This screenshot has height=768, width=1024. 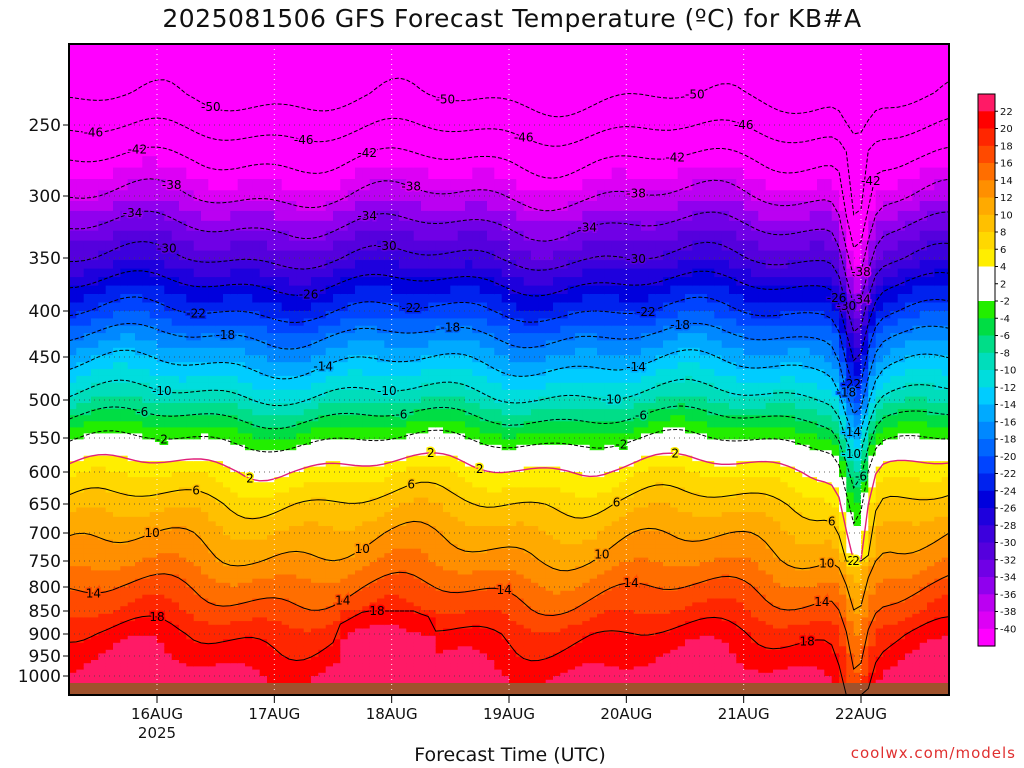 What do you see at coordinates (621, 445) in the screenshot?
I see `contour-label: -2` at bounding box center [621, 445].